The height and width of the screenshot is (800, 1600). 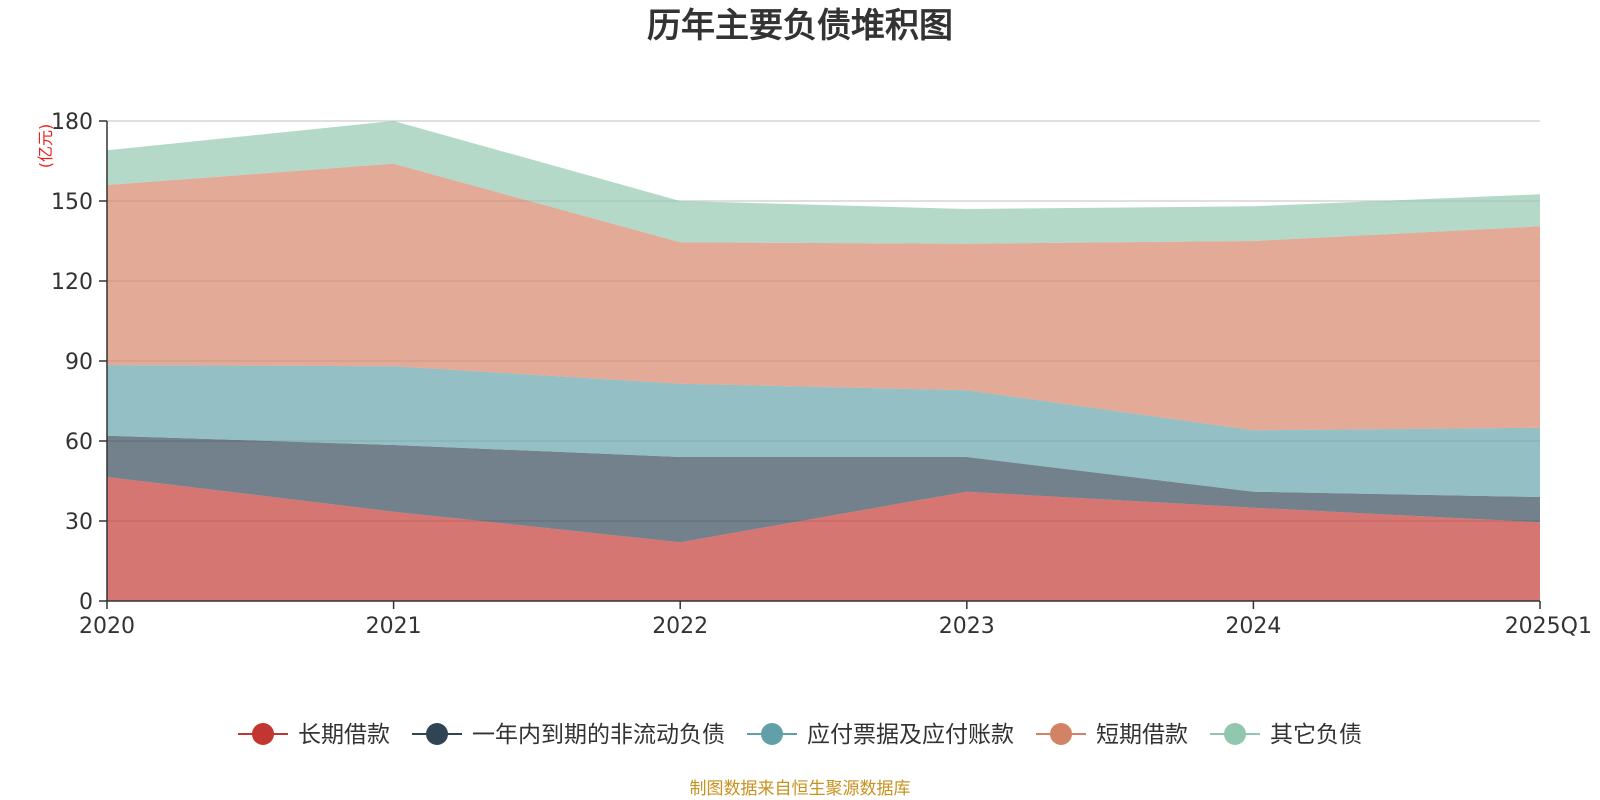 I want to click on y-tick-label-60: 60, so click(x=79, y=442).